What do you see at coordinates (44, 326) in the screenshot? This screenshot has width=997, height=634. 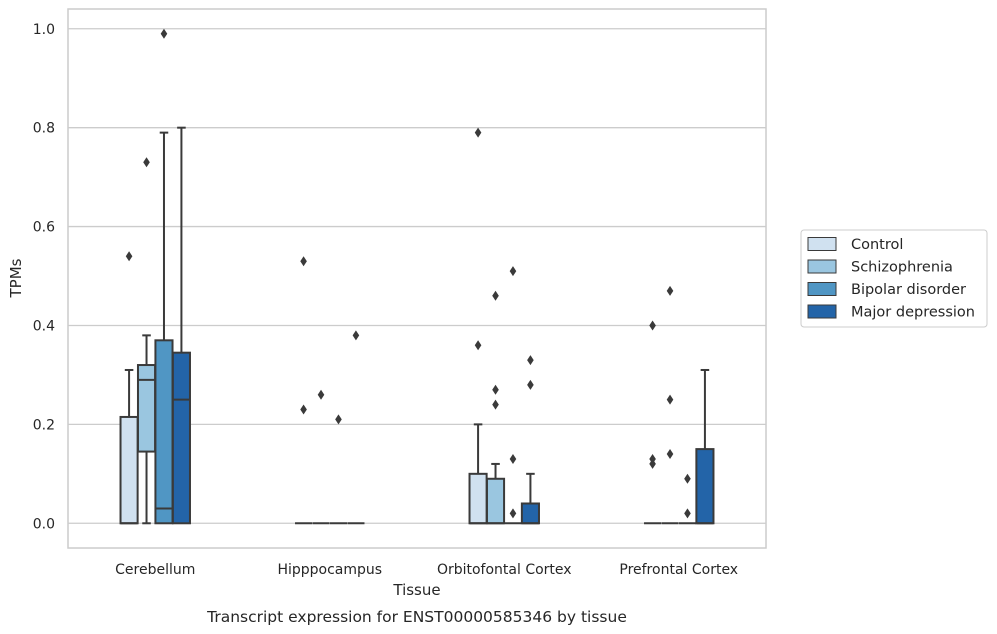 I see `y-tick-label: 0.4` at bounding box center [44, 326].